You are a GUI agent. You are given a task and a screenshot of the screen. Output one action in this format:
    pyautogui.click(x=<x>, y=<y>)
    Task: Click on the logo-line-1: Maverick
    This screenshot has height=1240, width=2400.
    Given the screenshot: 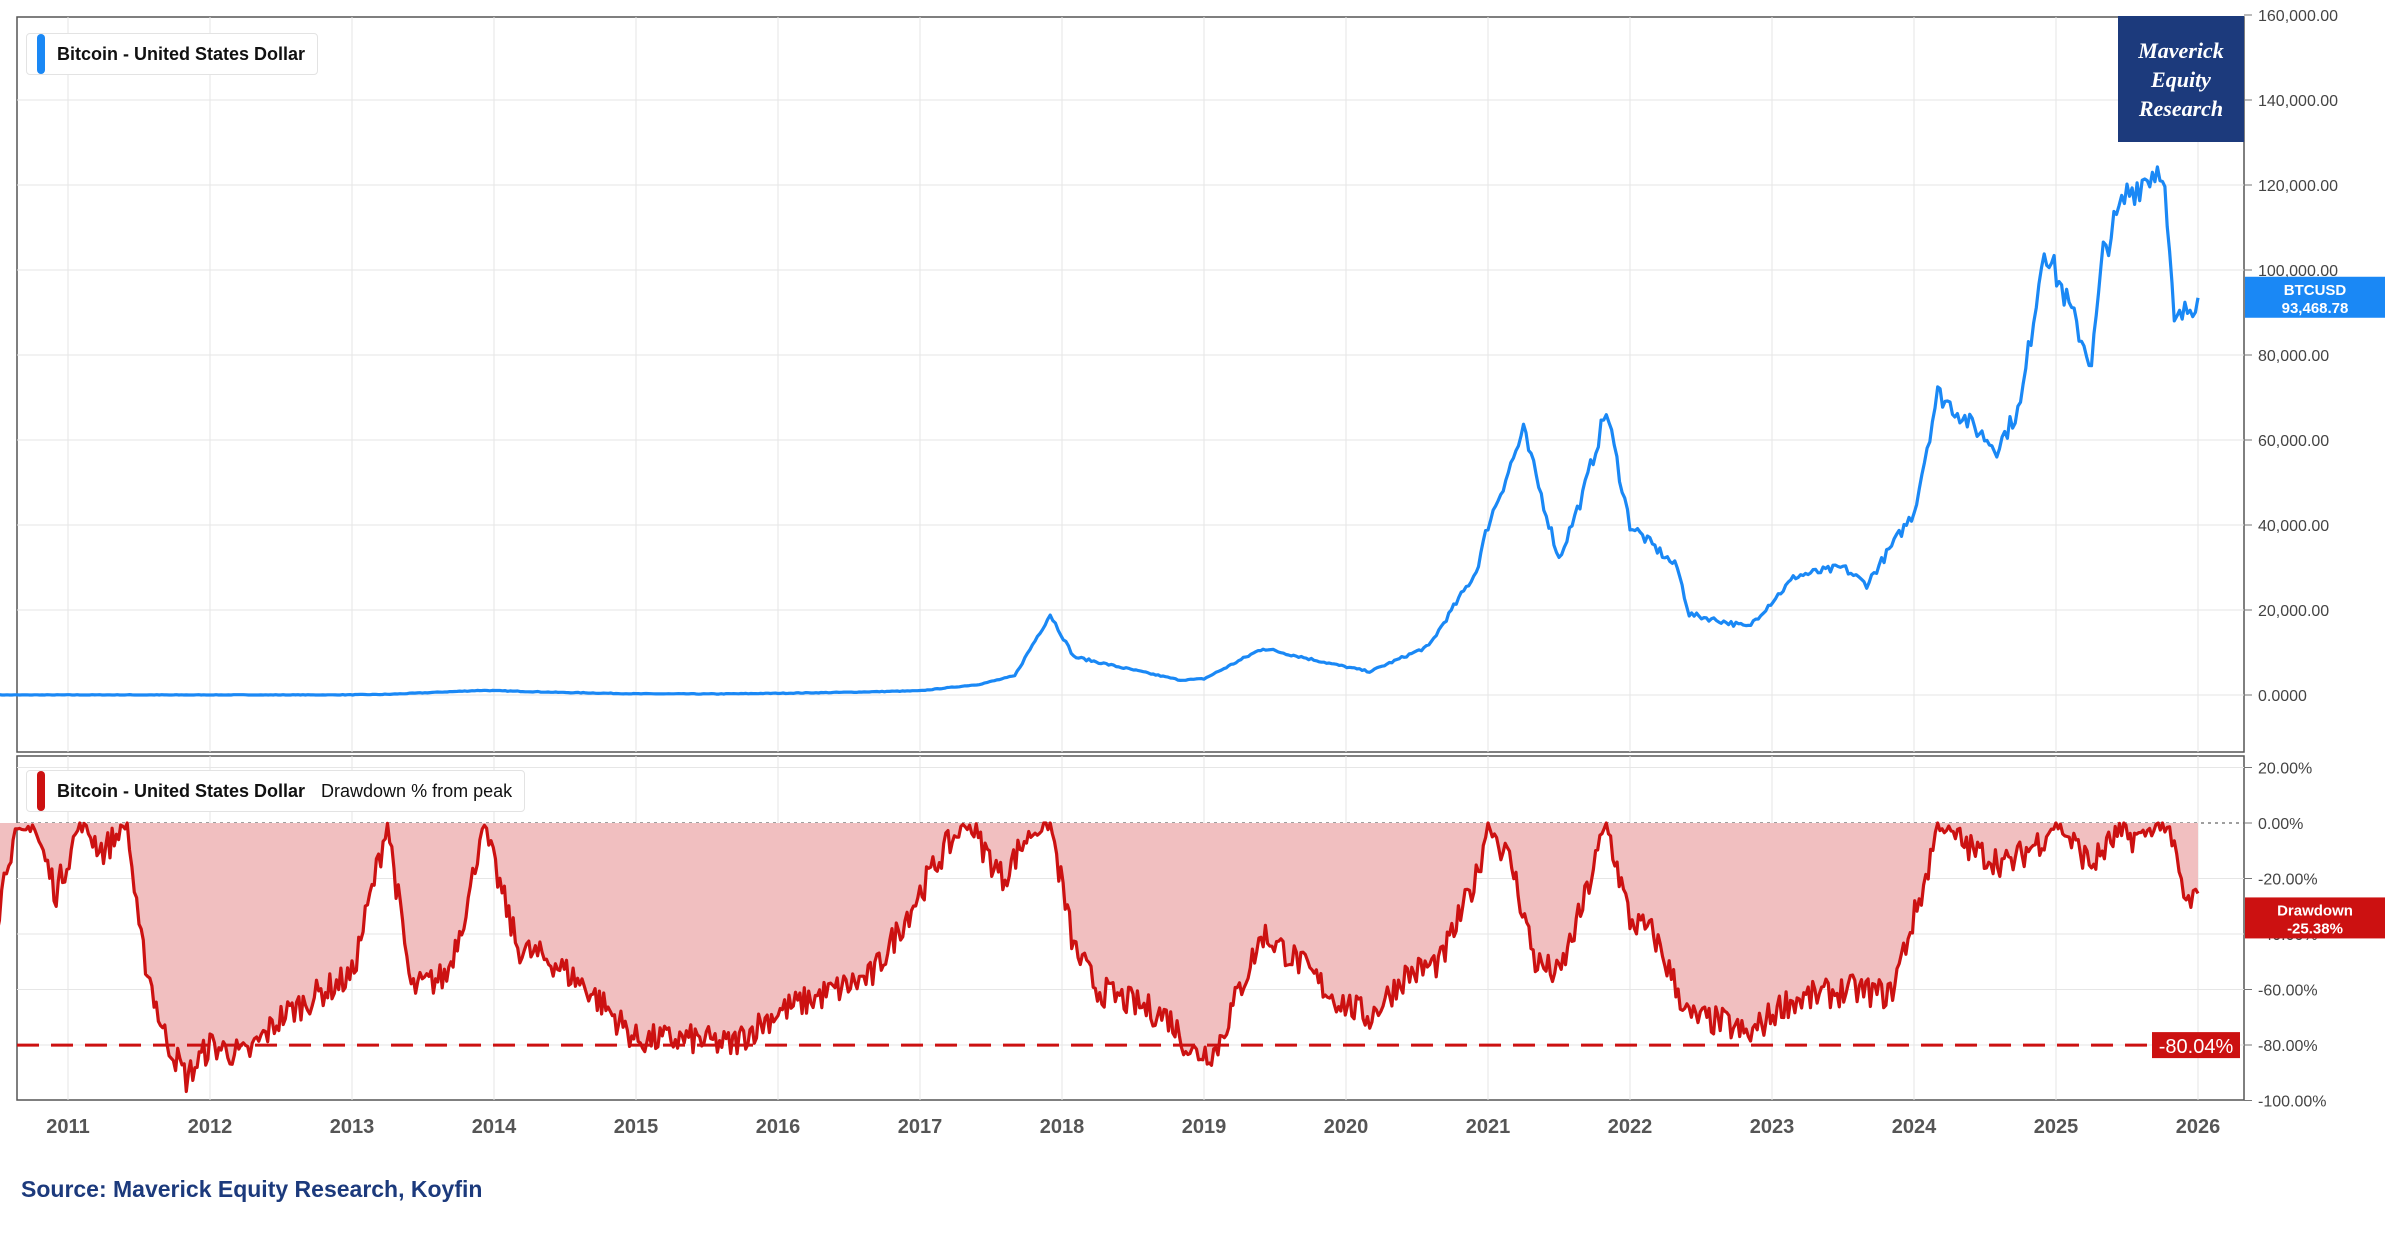 What is the action you would take?
    pyautogui.click(x=2181, y=50)
    